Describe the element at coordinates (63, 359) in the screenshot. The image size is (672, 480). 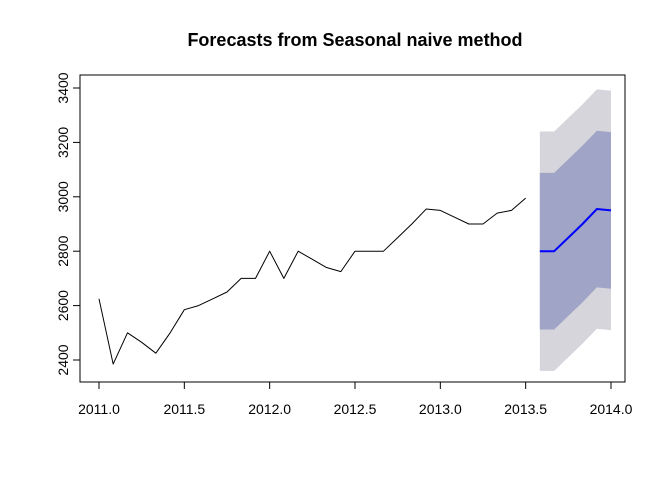
I see `y-tick-label: 2400` at that location.